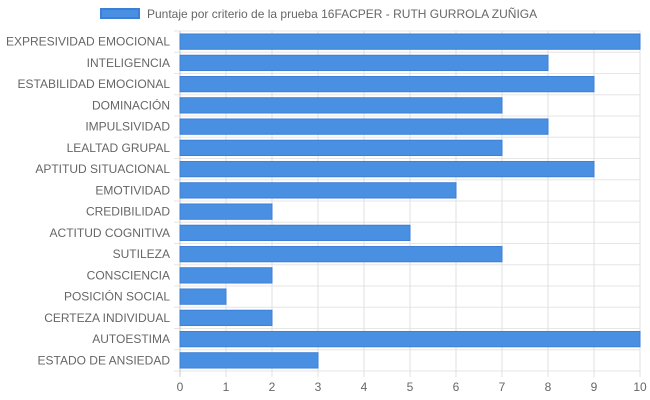  Describe the element at coordinates (141, 254) in the screenshot. I see `category-label: SUTILEZA` at that location.